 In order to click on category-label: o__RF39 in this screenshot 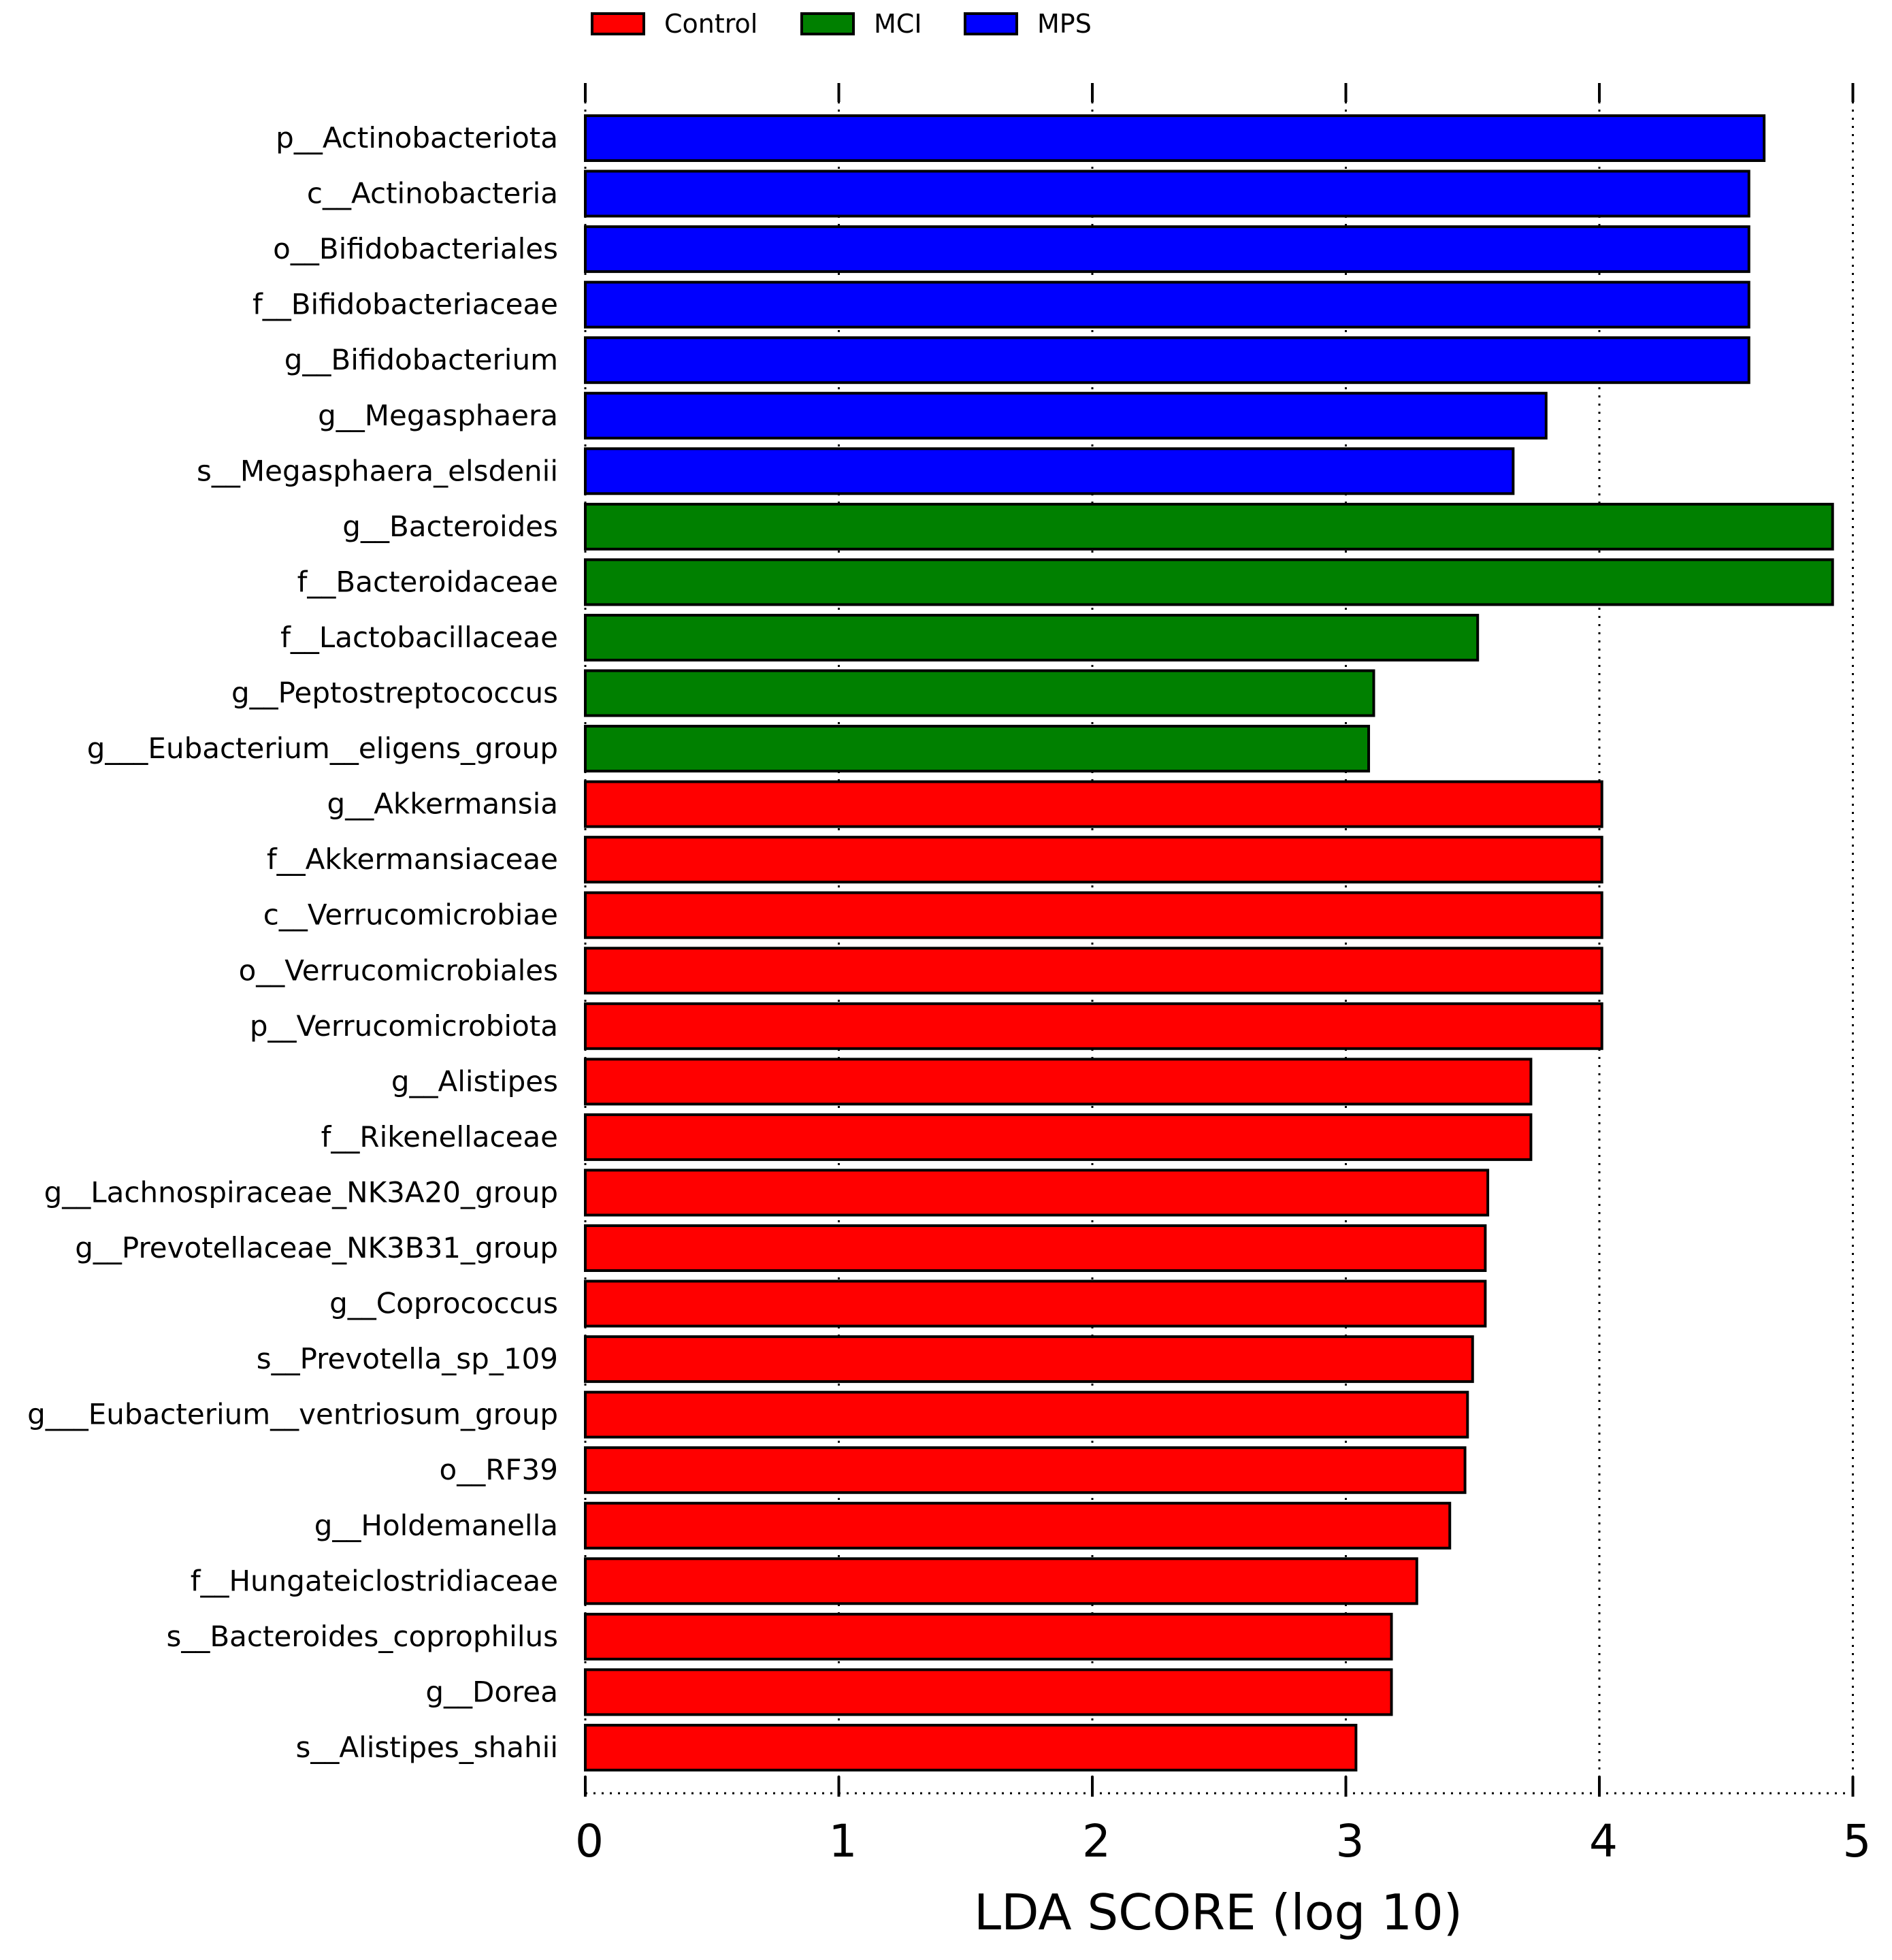, I will do `click(499, 1470)`.